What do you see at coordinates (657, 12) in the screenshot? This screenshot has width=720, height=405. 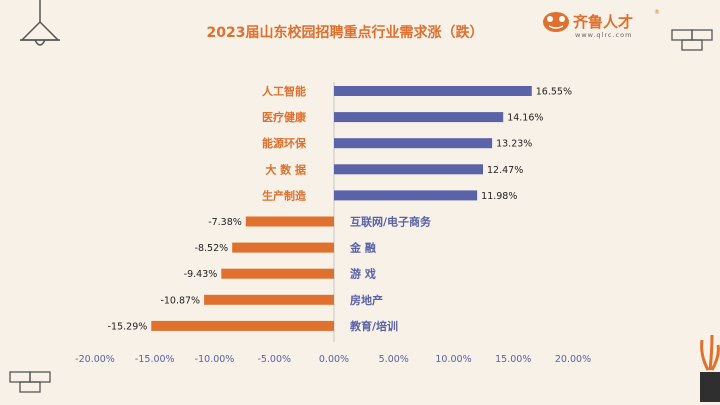 I see `brand-registered-mark: ®` at bounding box center [657, 12].